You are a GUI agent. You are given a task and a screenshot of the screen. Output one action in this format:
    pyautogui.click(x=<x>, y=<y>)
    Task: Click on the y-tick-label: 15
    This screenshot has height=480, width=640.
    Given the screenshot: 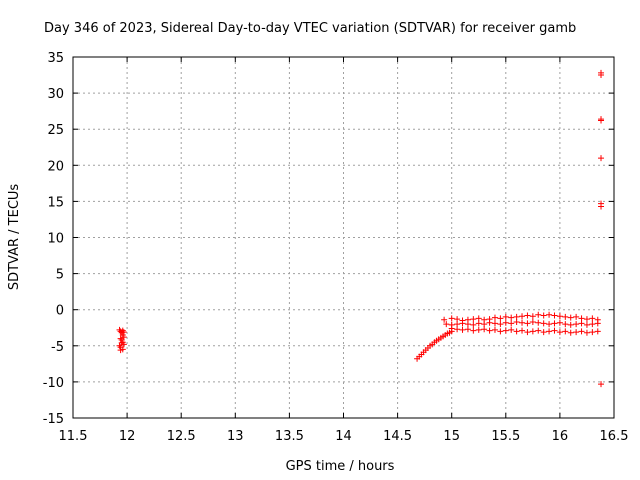 What is the action you would take?
    pyautogui.click(x=55, y=202)
    